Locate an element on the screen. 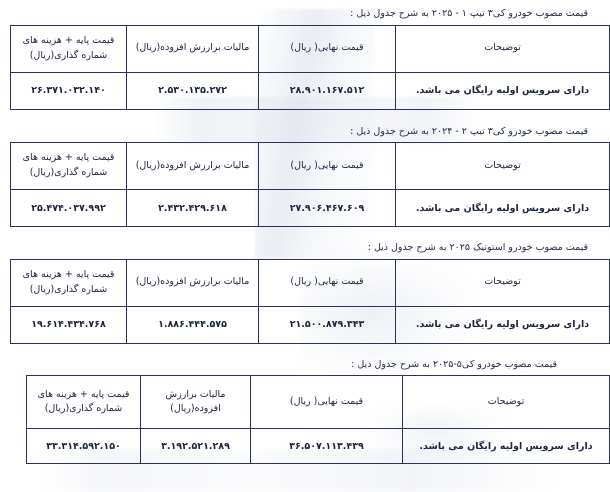  final-price-value: ۲۱.۵۰۰.۸۷۹.۳۴۳ is located at coordinates (327, 324).